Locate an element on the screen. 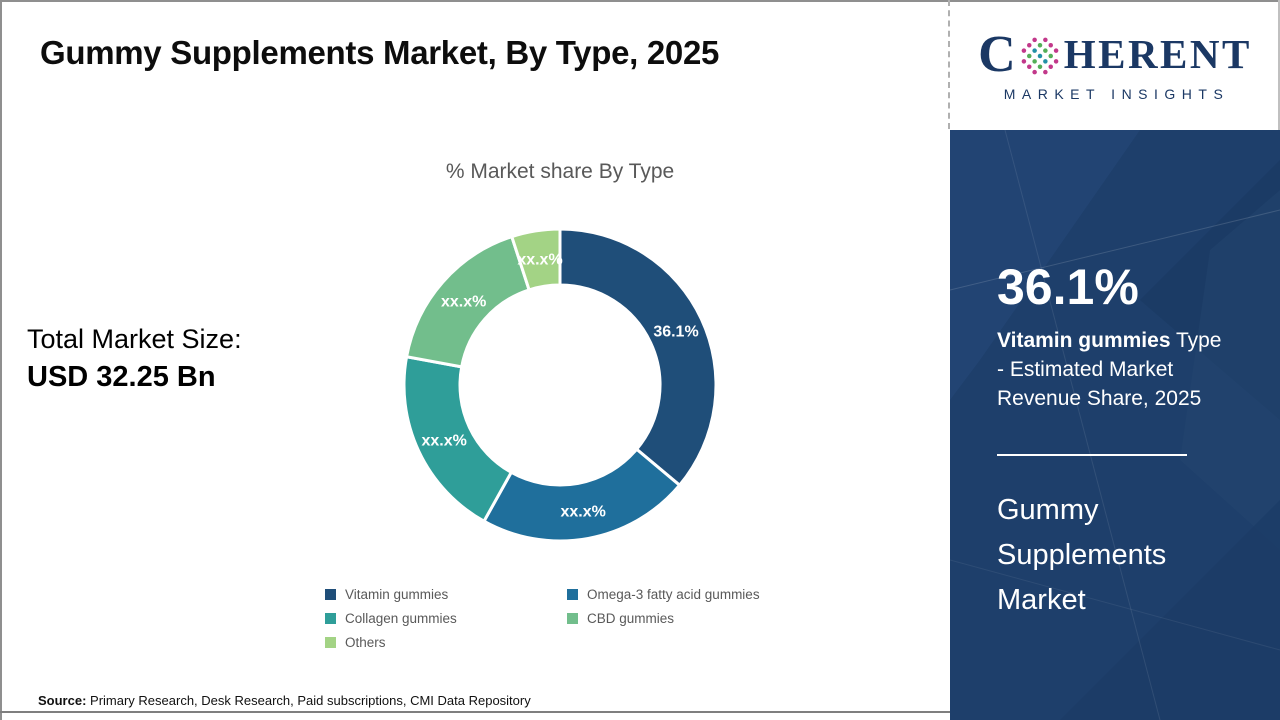 The width and height of the screenshot is (1280, 720). sidebar-stat-segment-name: Vitamin gummies is located at coordinates (1084, 340).